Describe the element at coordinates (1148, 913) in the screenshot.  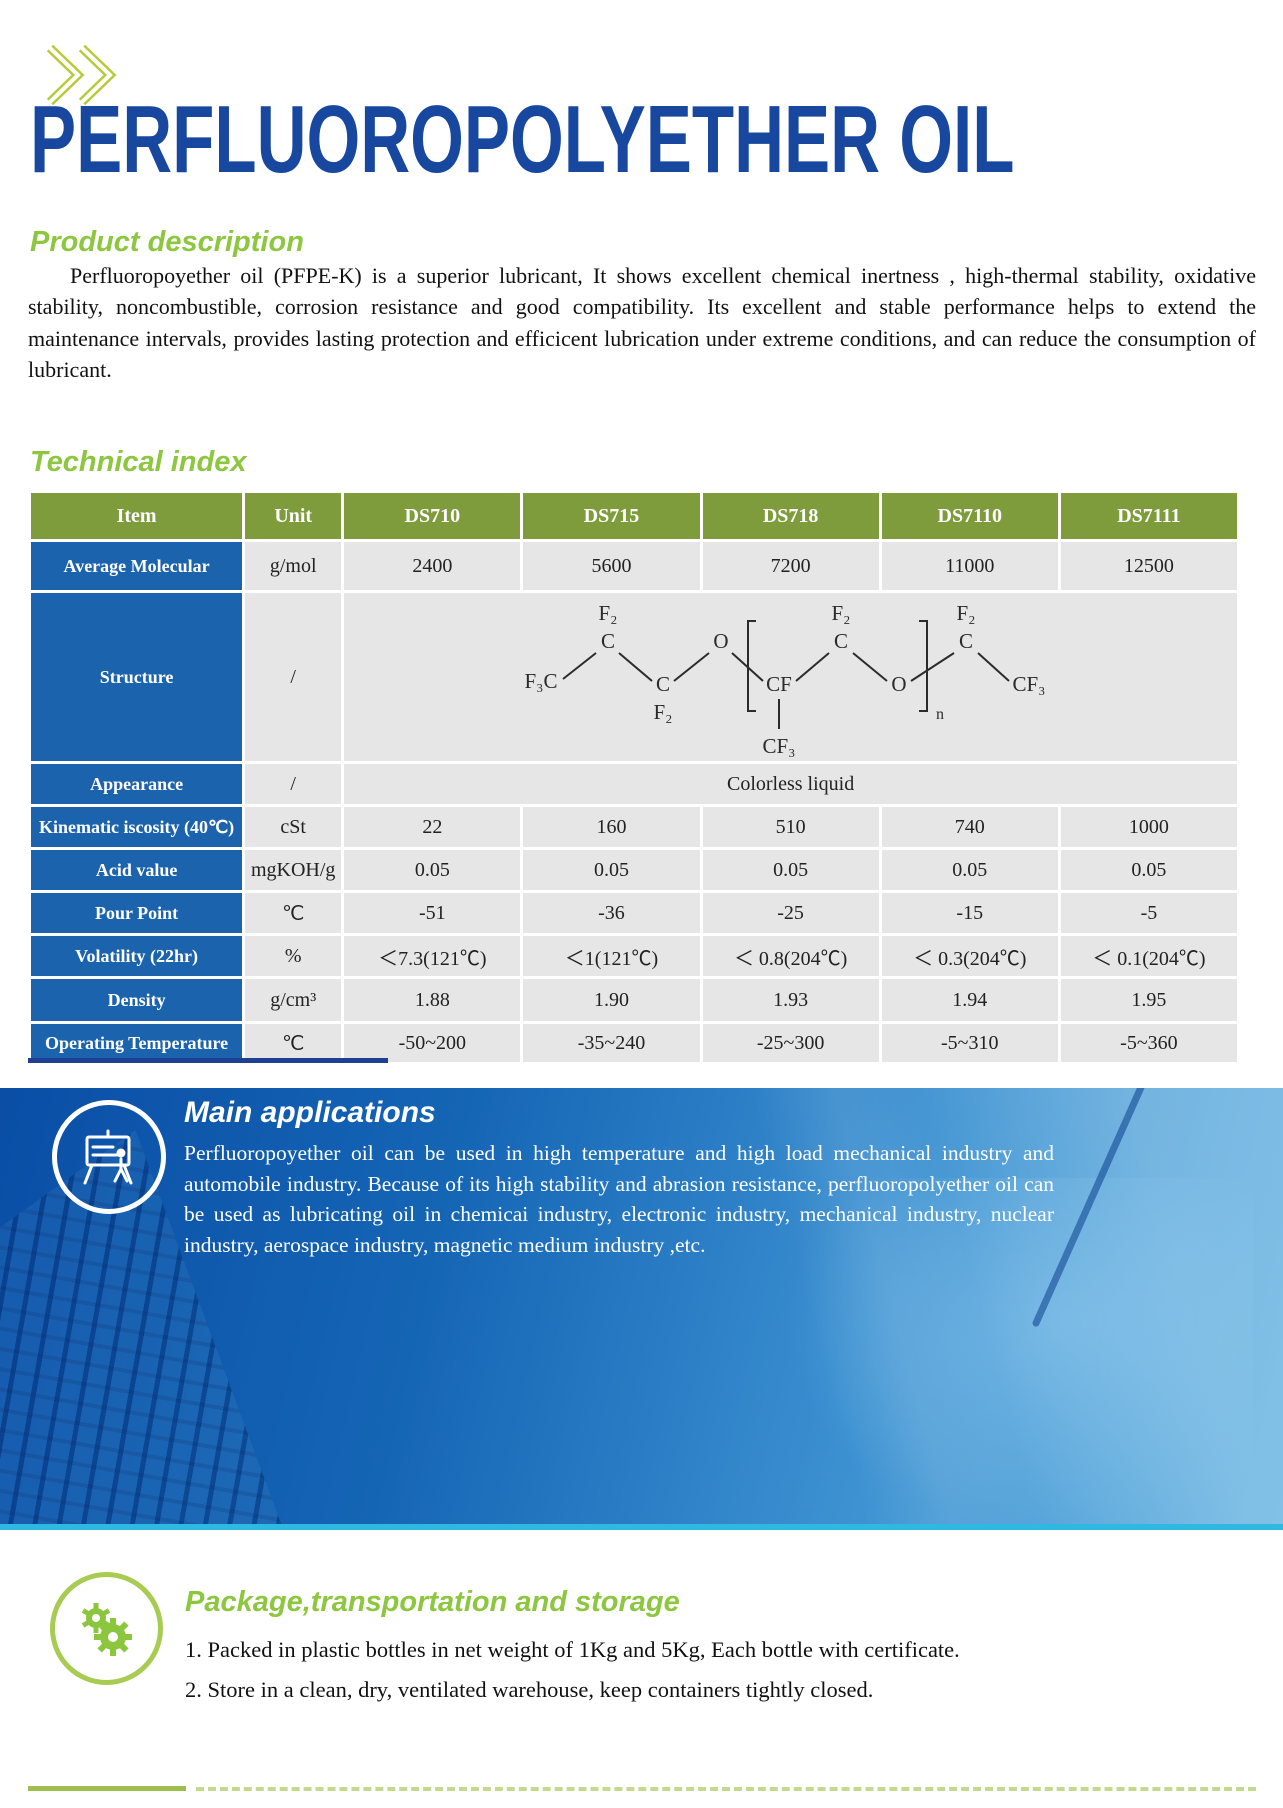
I see `value-cell: -5` at that location.